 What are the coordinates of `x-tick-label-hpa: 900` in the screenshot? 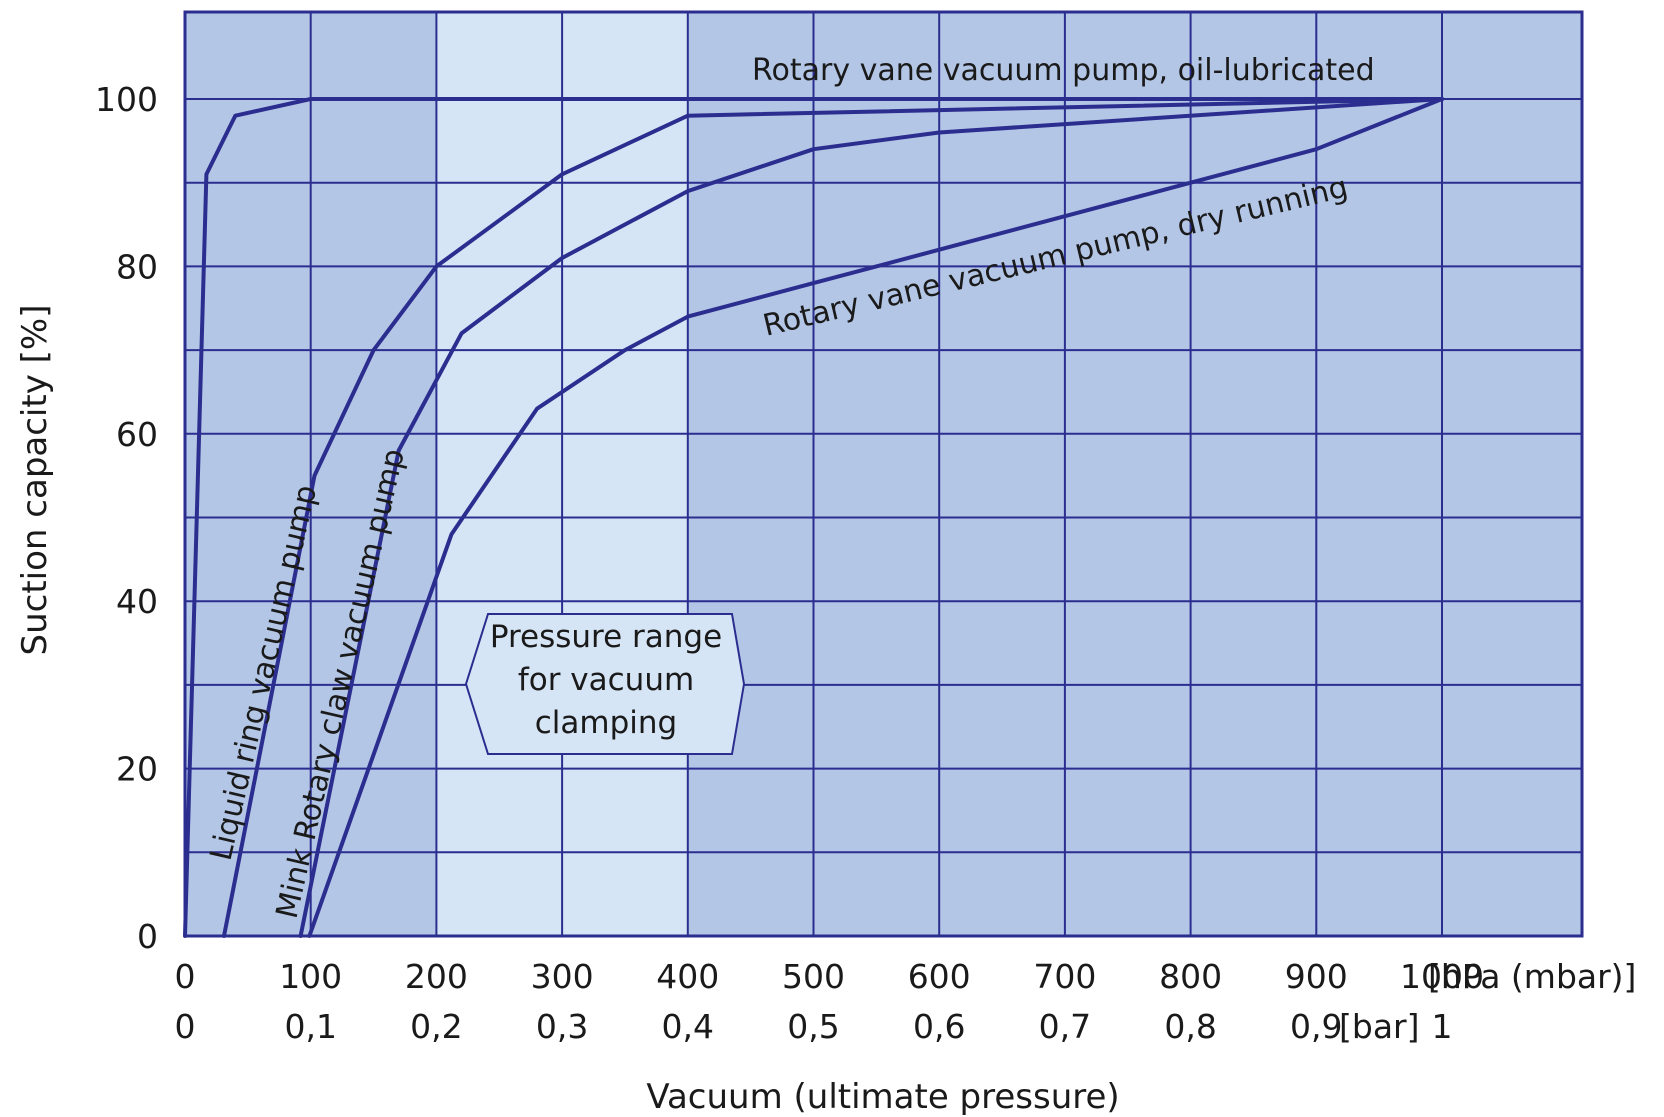 It's located at (1316, 976).